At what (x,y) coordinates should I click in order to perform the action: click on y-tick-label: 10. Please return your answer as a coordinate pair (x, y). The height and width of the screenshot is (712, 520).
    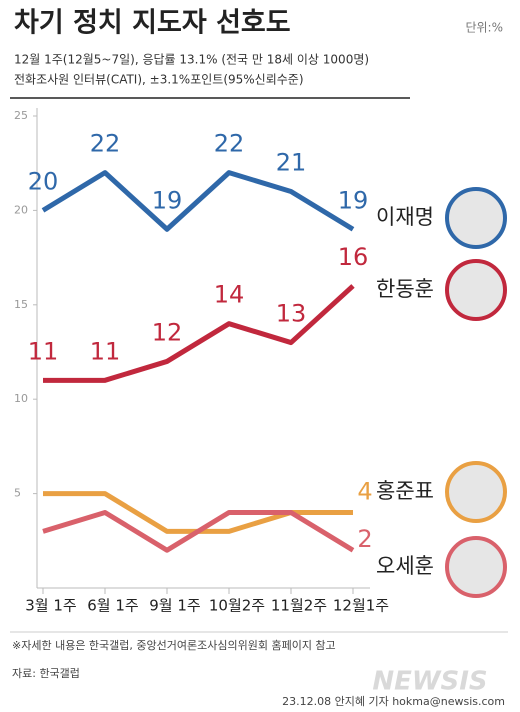
    Looking at the image, I should click on (21, 398).